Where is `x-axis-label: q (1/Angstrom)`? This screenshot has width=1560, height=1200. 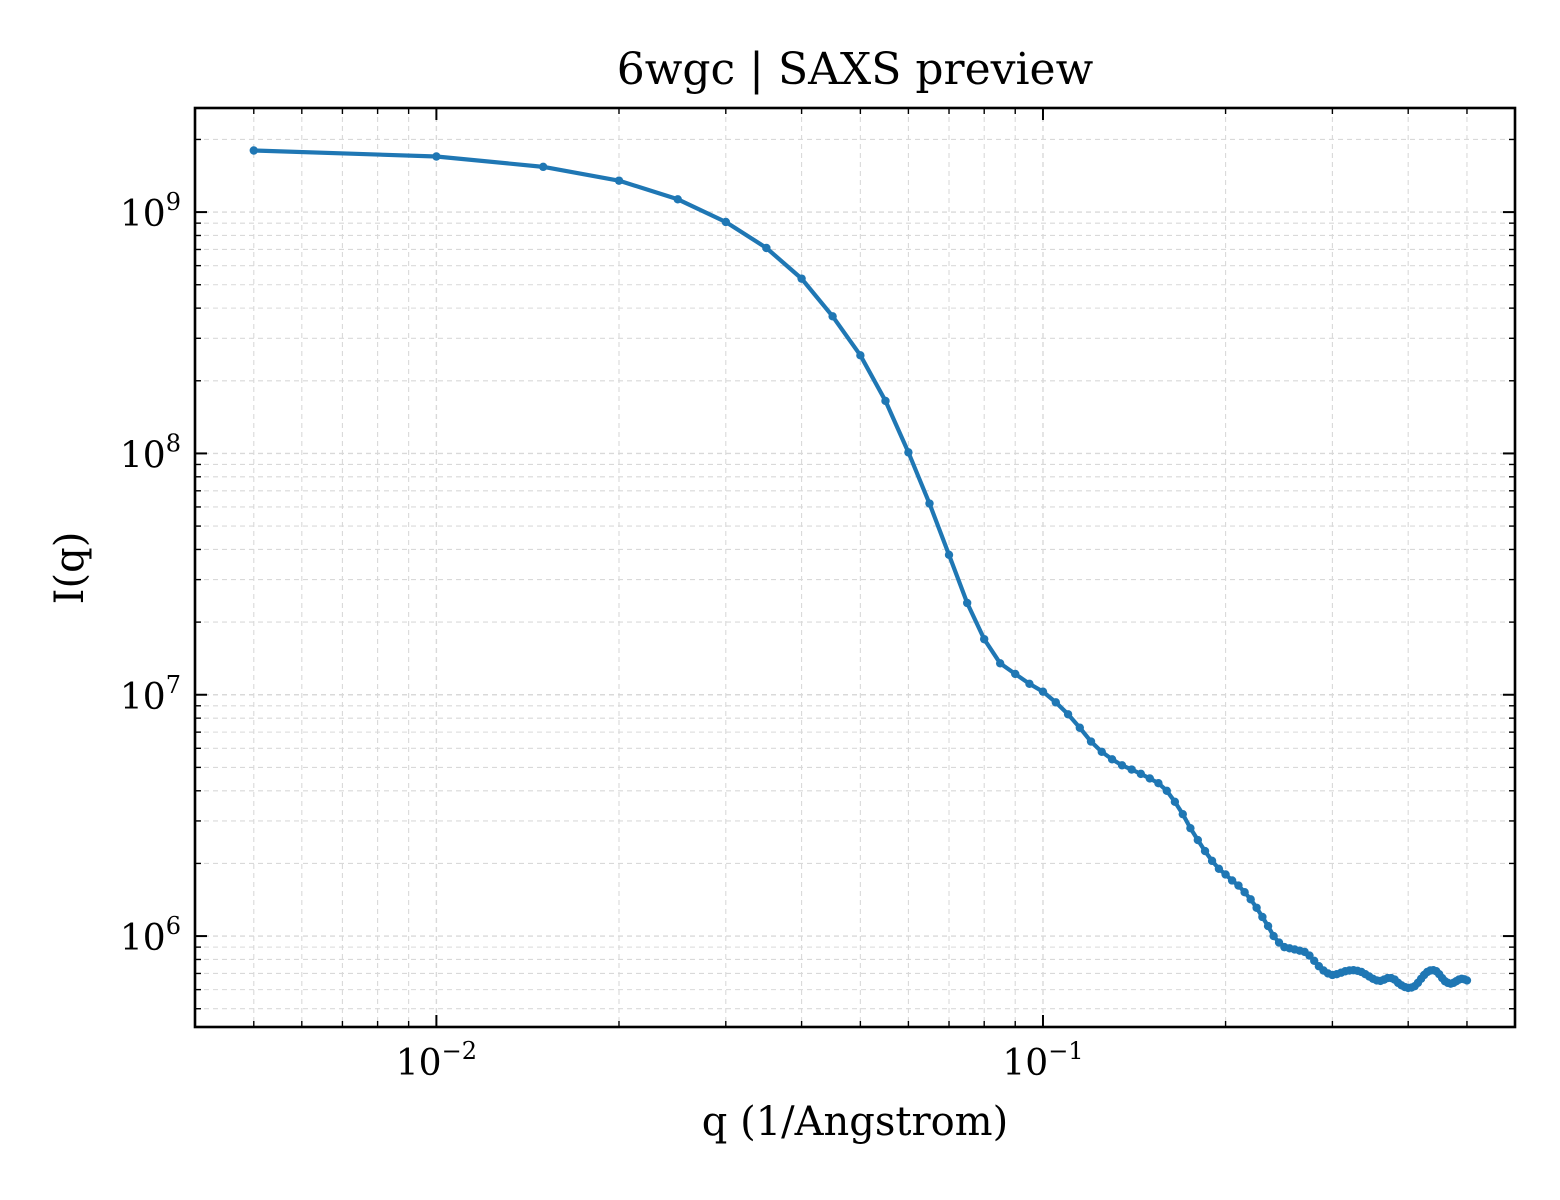 x-axis-label: q (1/Angstrom) is located at coordinates (855, 1122).